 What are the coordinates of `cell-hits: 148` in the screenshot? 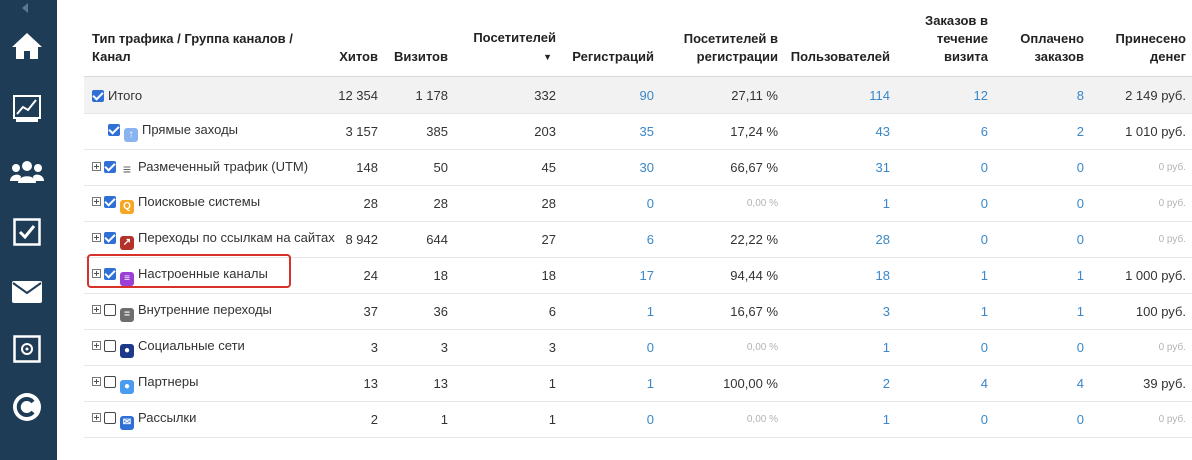 It's located at (344, 167).